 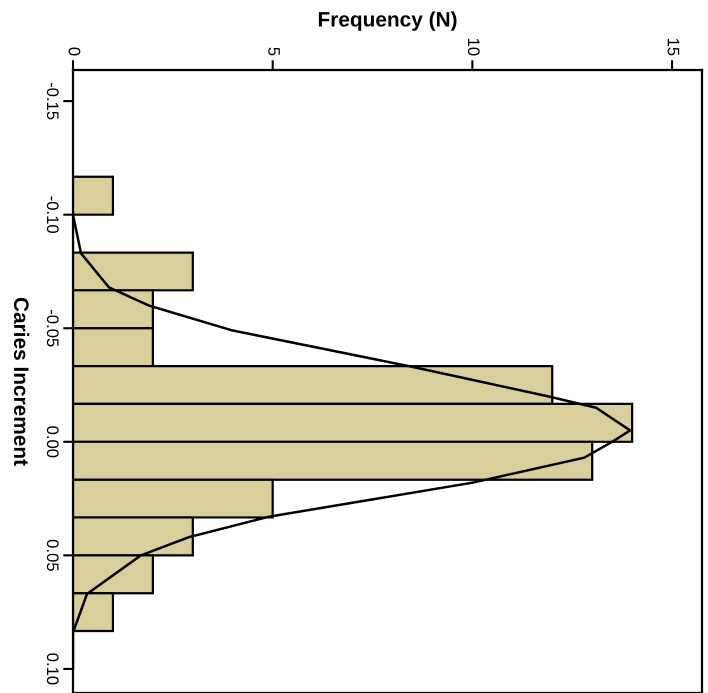 I want to click on x-tick-label: 10, so click(x=474, y=47).